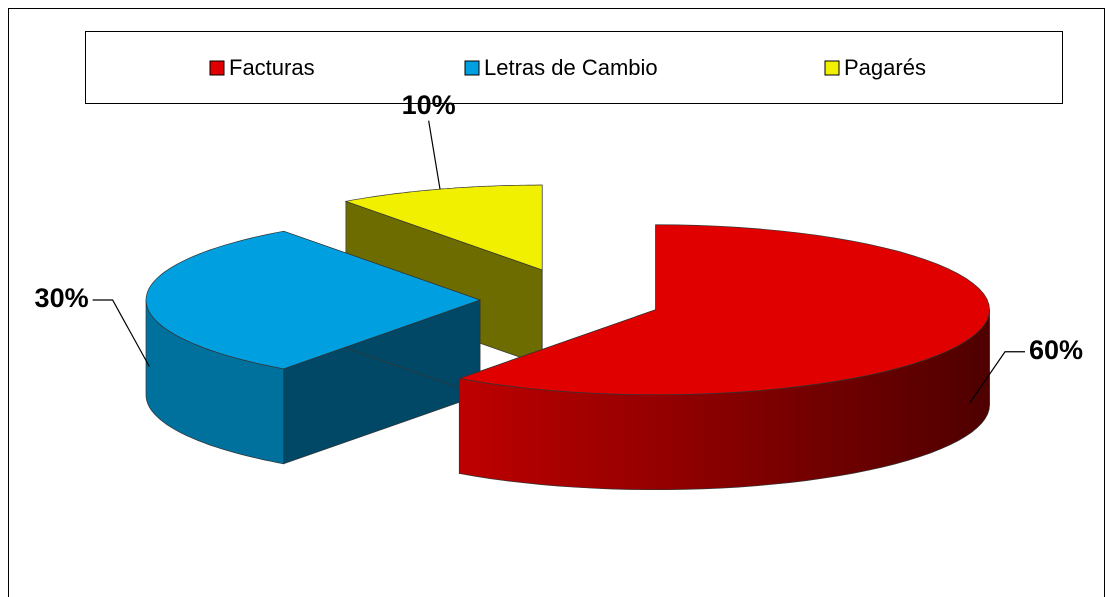 The height and width of the screenshot is (597, 1106). Describe the element at coordinates (885, 67) in the screenshot. I see `legend-label: Pagarés` at that location.